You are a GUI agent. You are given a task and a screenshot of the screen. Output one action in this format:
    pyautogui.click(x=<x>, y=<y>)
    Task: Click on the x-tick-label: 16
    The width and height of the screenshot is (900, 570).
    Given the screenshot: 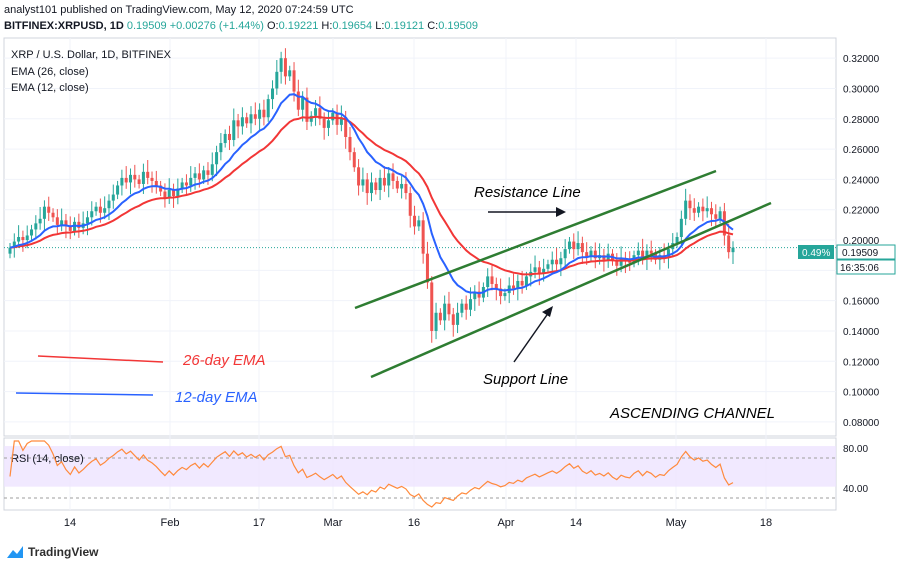 What is the action you would take?
    pyautogui.click(x=414, y=523)
    